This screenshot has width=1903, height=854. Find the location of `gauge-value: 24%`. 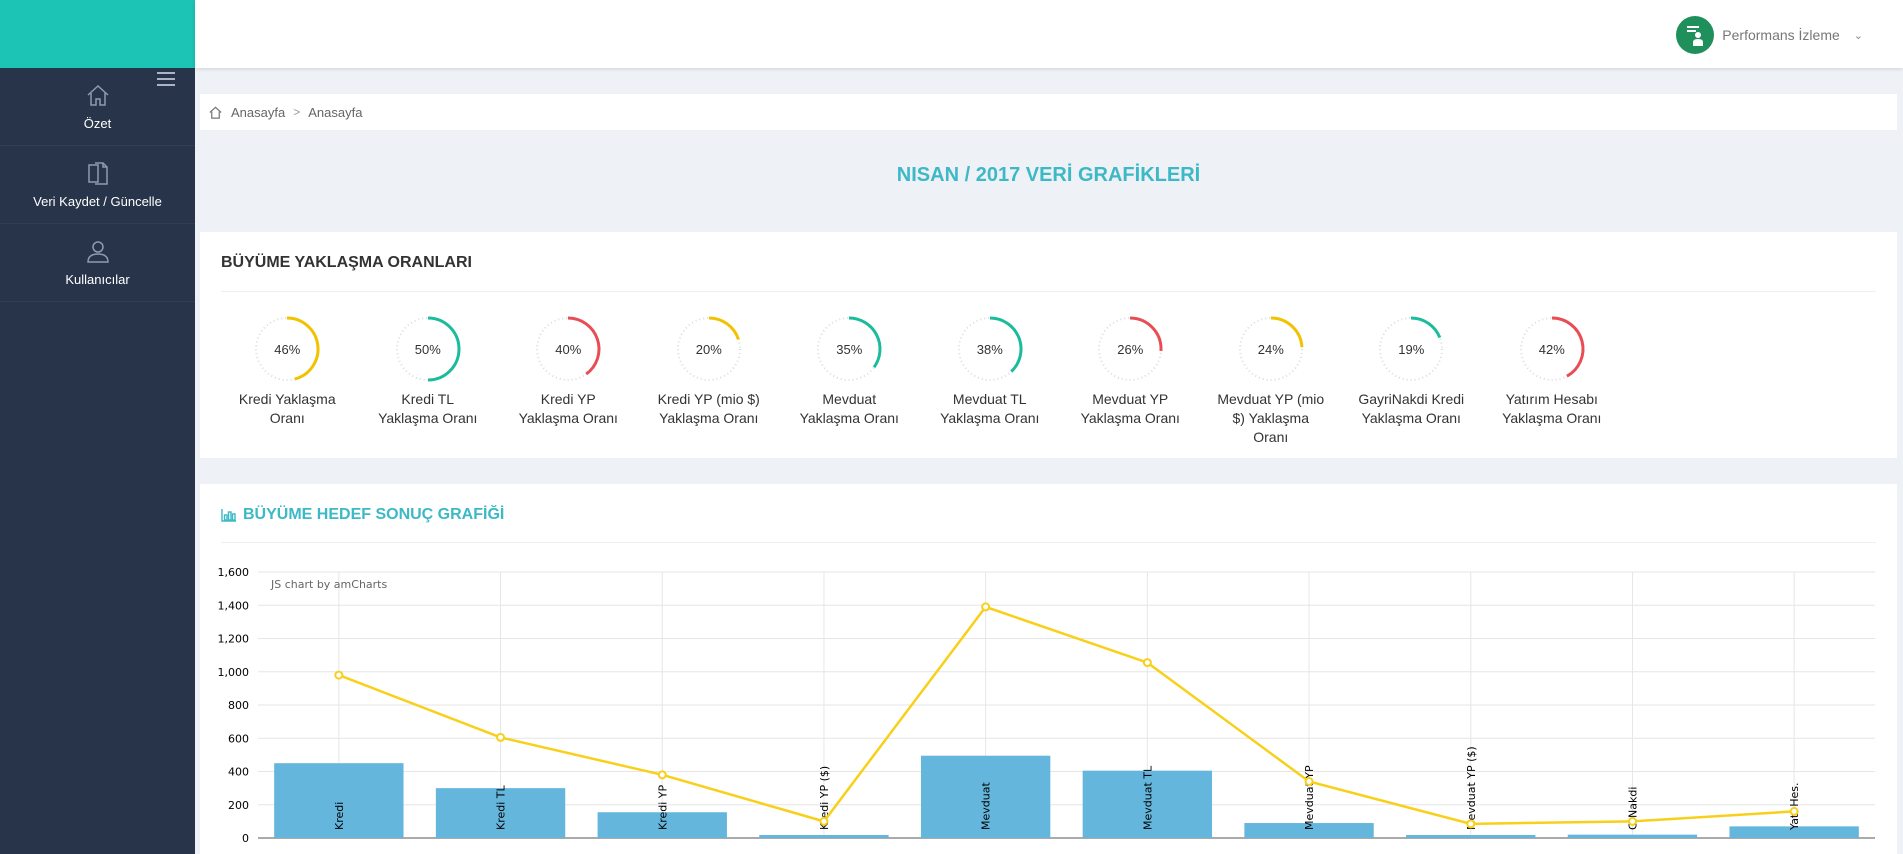

gauge-value: 24% is located at coordinates (1270, 349).